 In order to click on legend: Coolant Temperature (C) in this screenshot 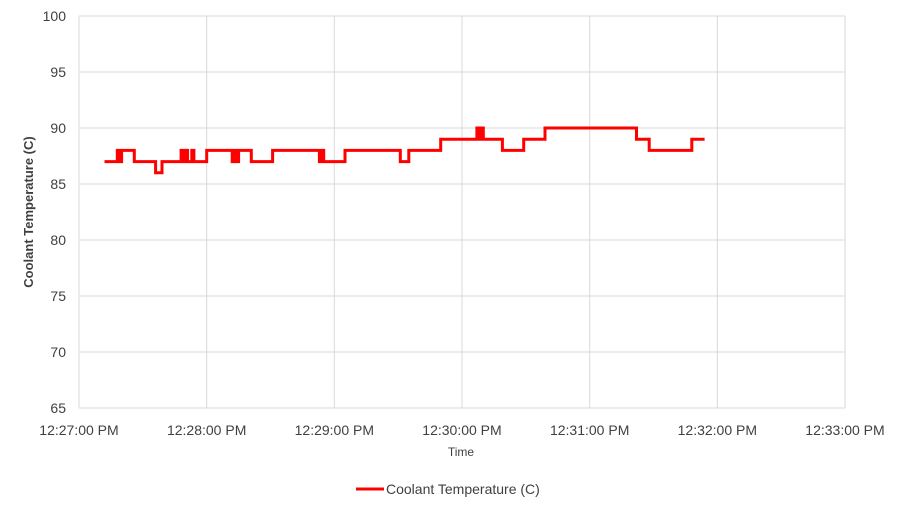, I will do `click(448, 489)`.